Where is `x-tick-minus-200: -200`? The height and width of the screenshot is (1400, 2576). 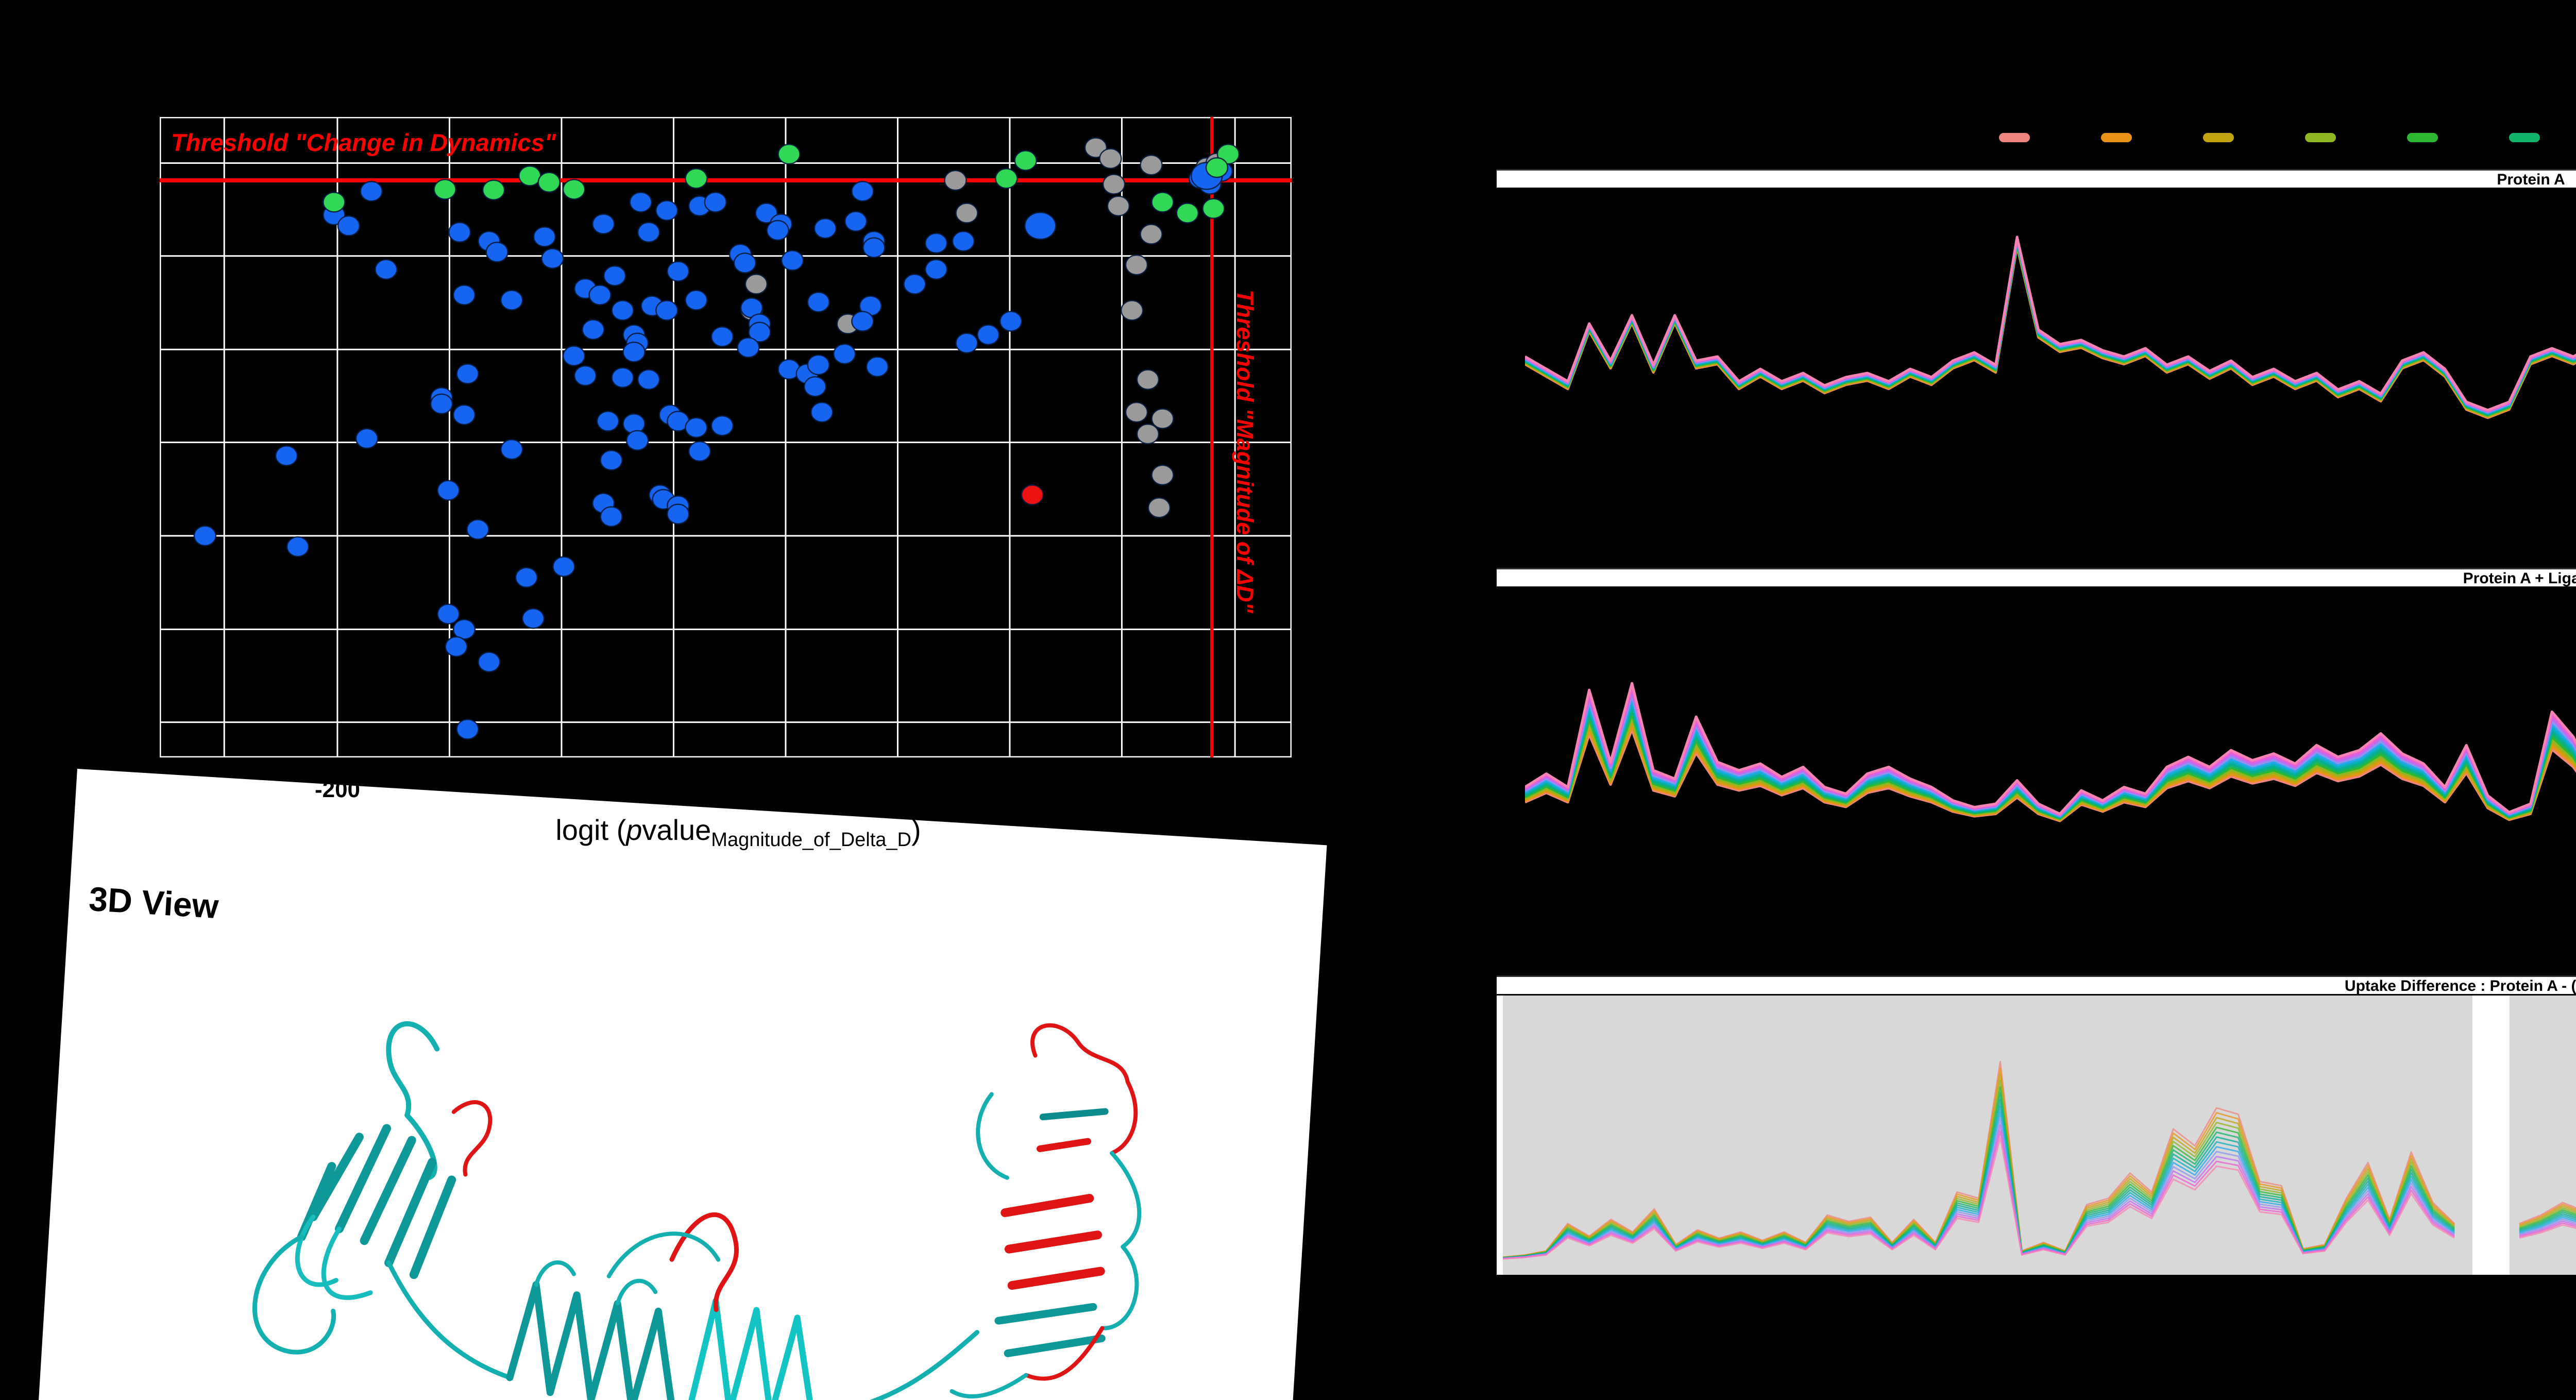
x-tick-minus-200: -200 is located at coordinates (337, 789).